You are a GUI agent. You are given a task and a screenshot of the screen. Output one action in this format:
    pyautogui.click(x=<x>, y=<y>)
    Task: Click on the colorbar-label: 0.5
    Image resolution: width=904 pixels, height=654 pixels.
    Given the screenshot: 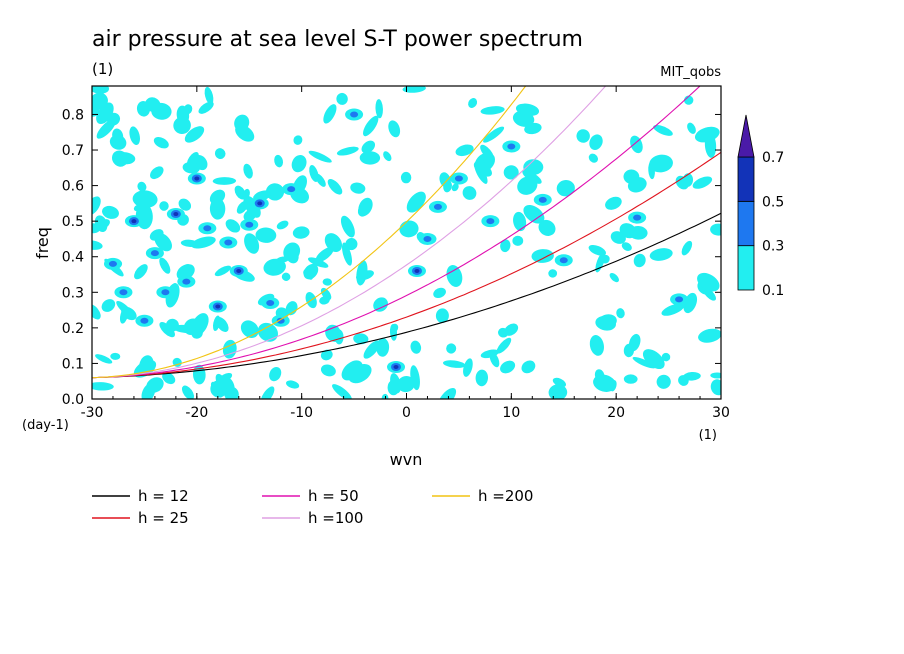 What is the action you would take?
    pyautogui.click(x=773, y=202)
    